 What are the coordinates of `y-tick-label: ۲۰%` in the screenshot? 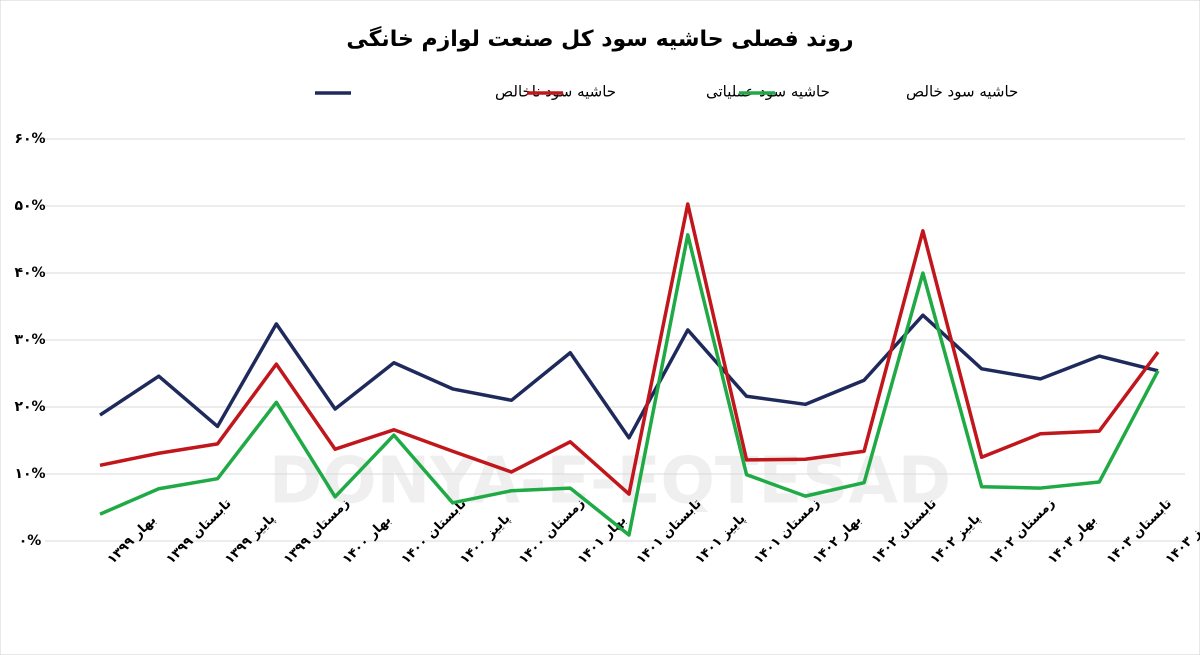 It's located at (29, 407).